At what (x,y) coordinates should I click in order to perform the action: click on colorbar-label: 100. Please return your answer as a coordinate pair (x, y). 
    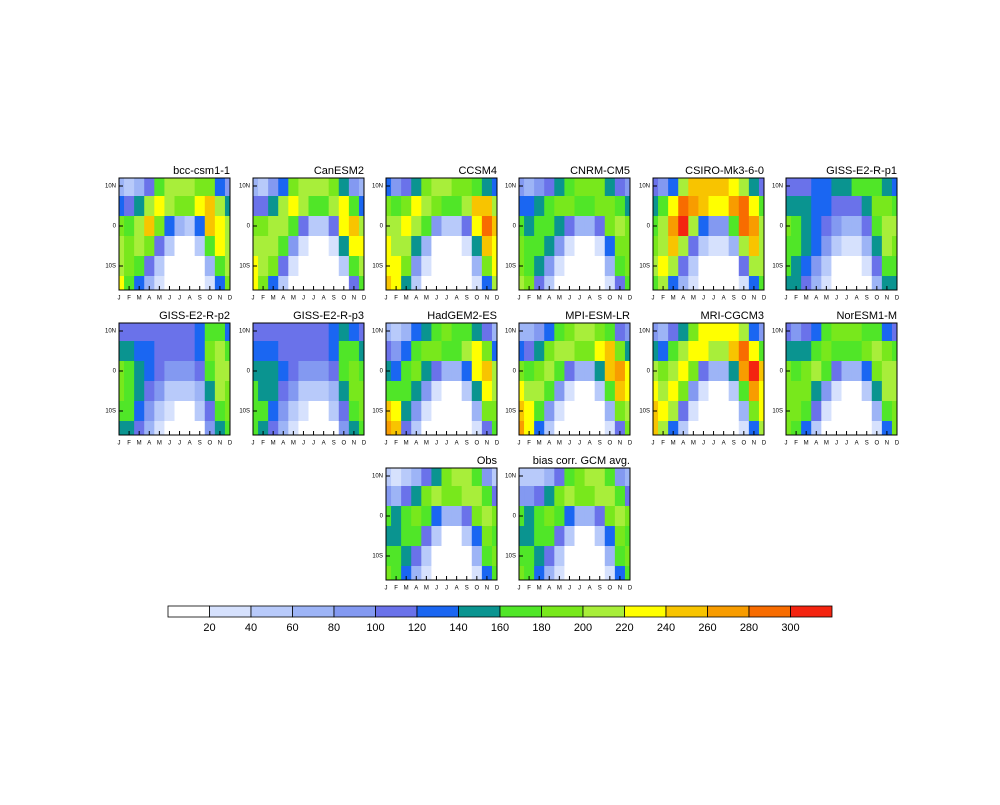
    Looking at the image, I should click on (375, 628).